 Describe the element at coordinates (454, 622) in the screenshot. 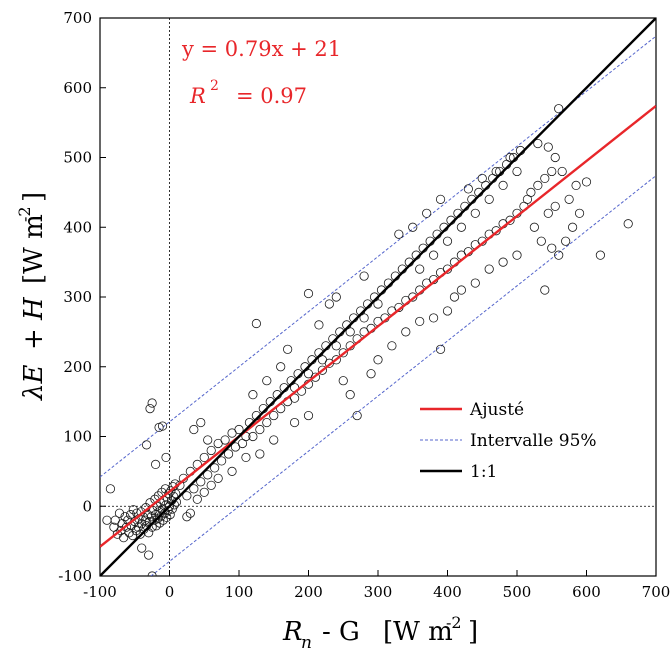

I see `x-axis-title-exp: -2` at that location.